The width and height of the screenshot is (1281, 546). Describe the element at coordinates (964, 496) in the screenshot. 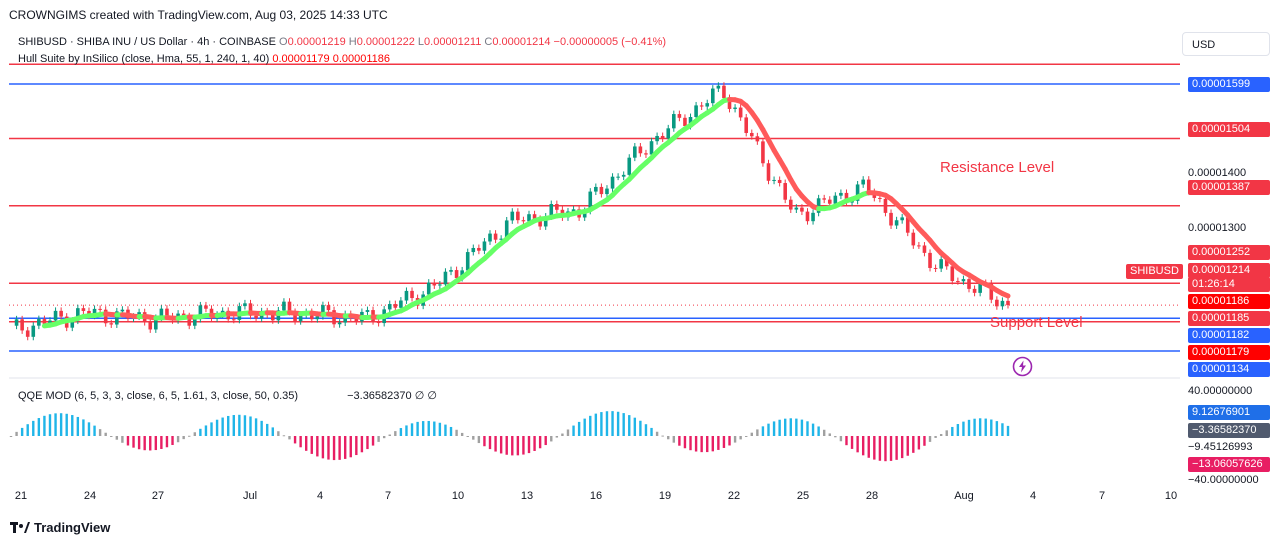

I see `time-tick: Aug` at that location.